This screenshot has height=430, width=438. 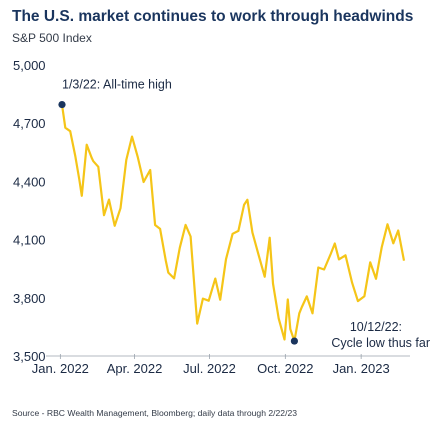 I want to click on x-tick-label: Jan. 2023, so click(x=361, y=368).